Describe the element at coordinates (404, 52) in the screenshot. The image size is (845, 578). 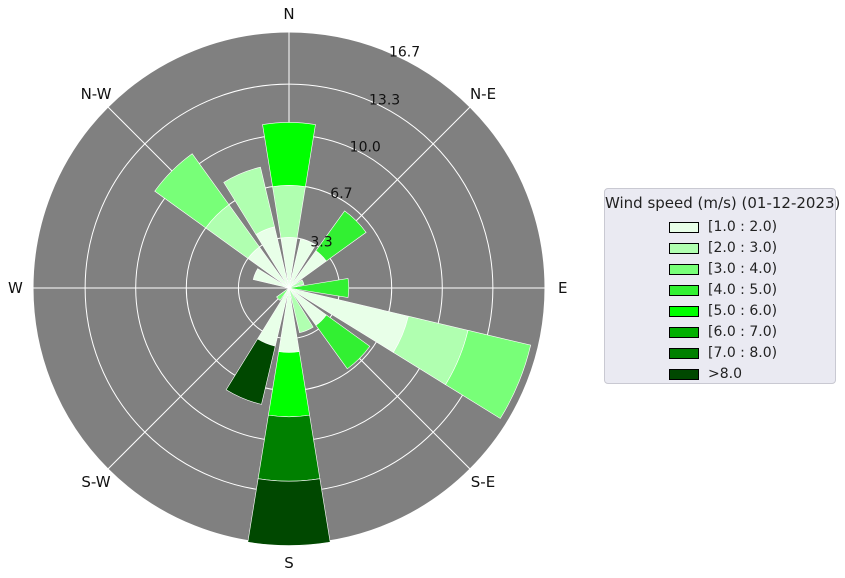
I see `radial-tick-label: 16.7` at that location.